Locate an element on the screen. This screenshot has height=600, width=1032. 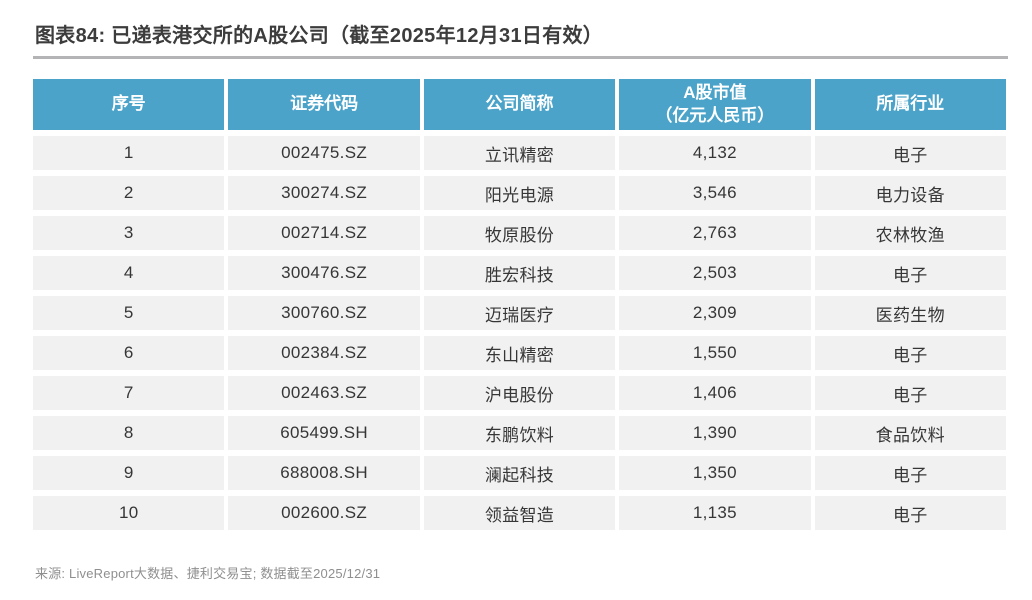
table-header: 序号 证券代码 公司简称 A股市值 （亿元人民币） 所属行业 is located at coordinates (519, 104).